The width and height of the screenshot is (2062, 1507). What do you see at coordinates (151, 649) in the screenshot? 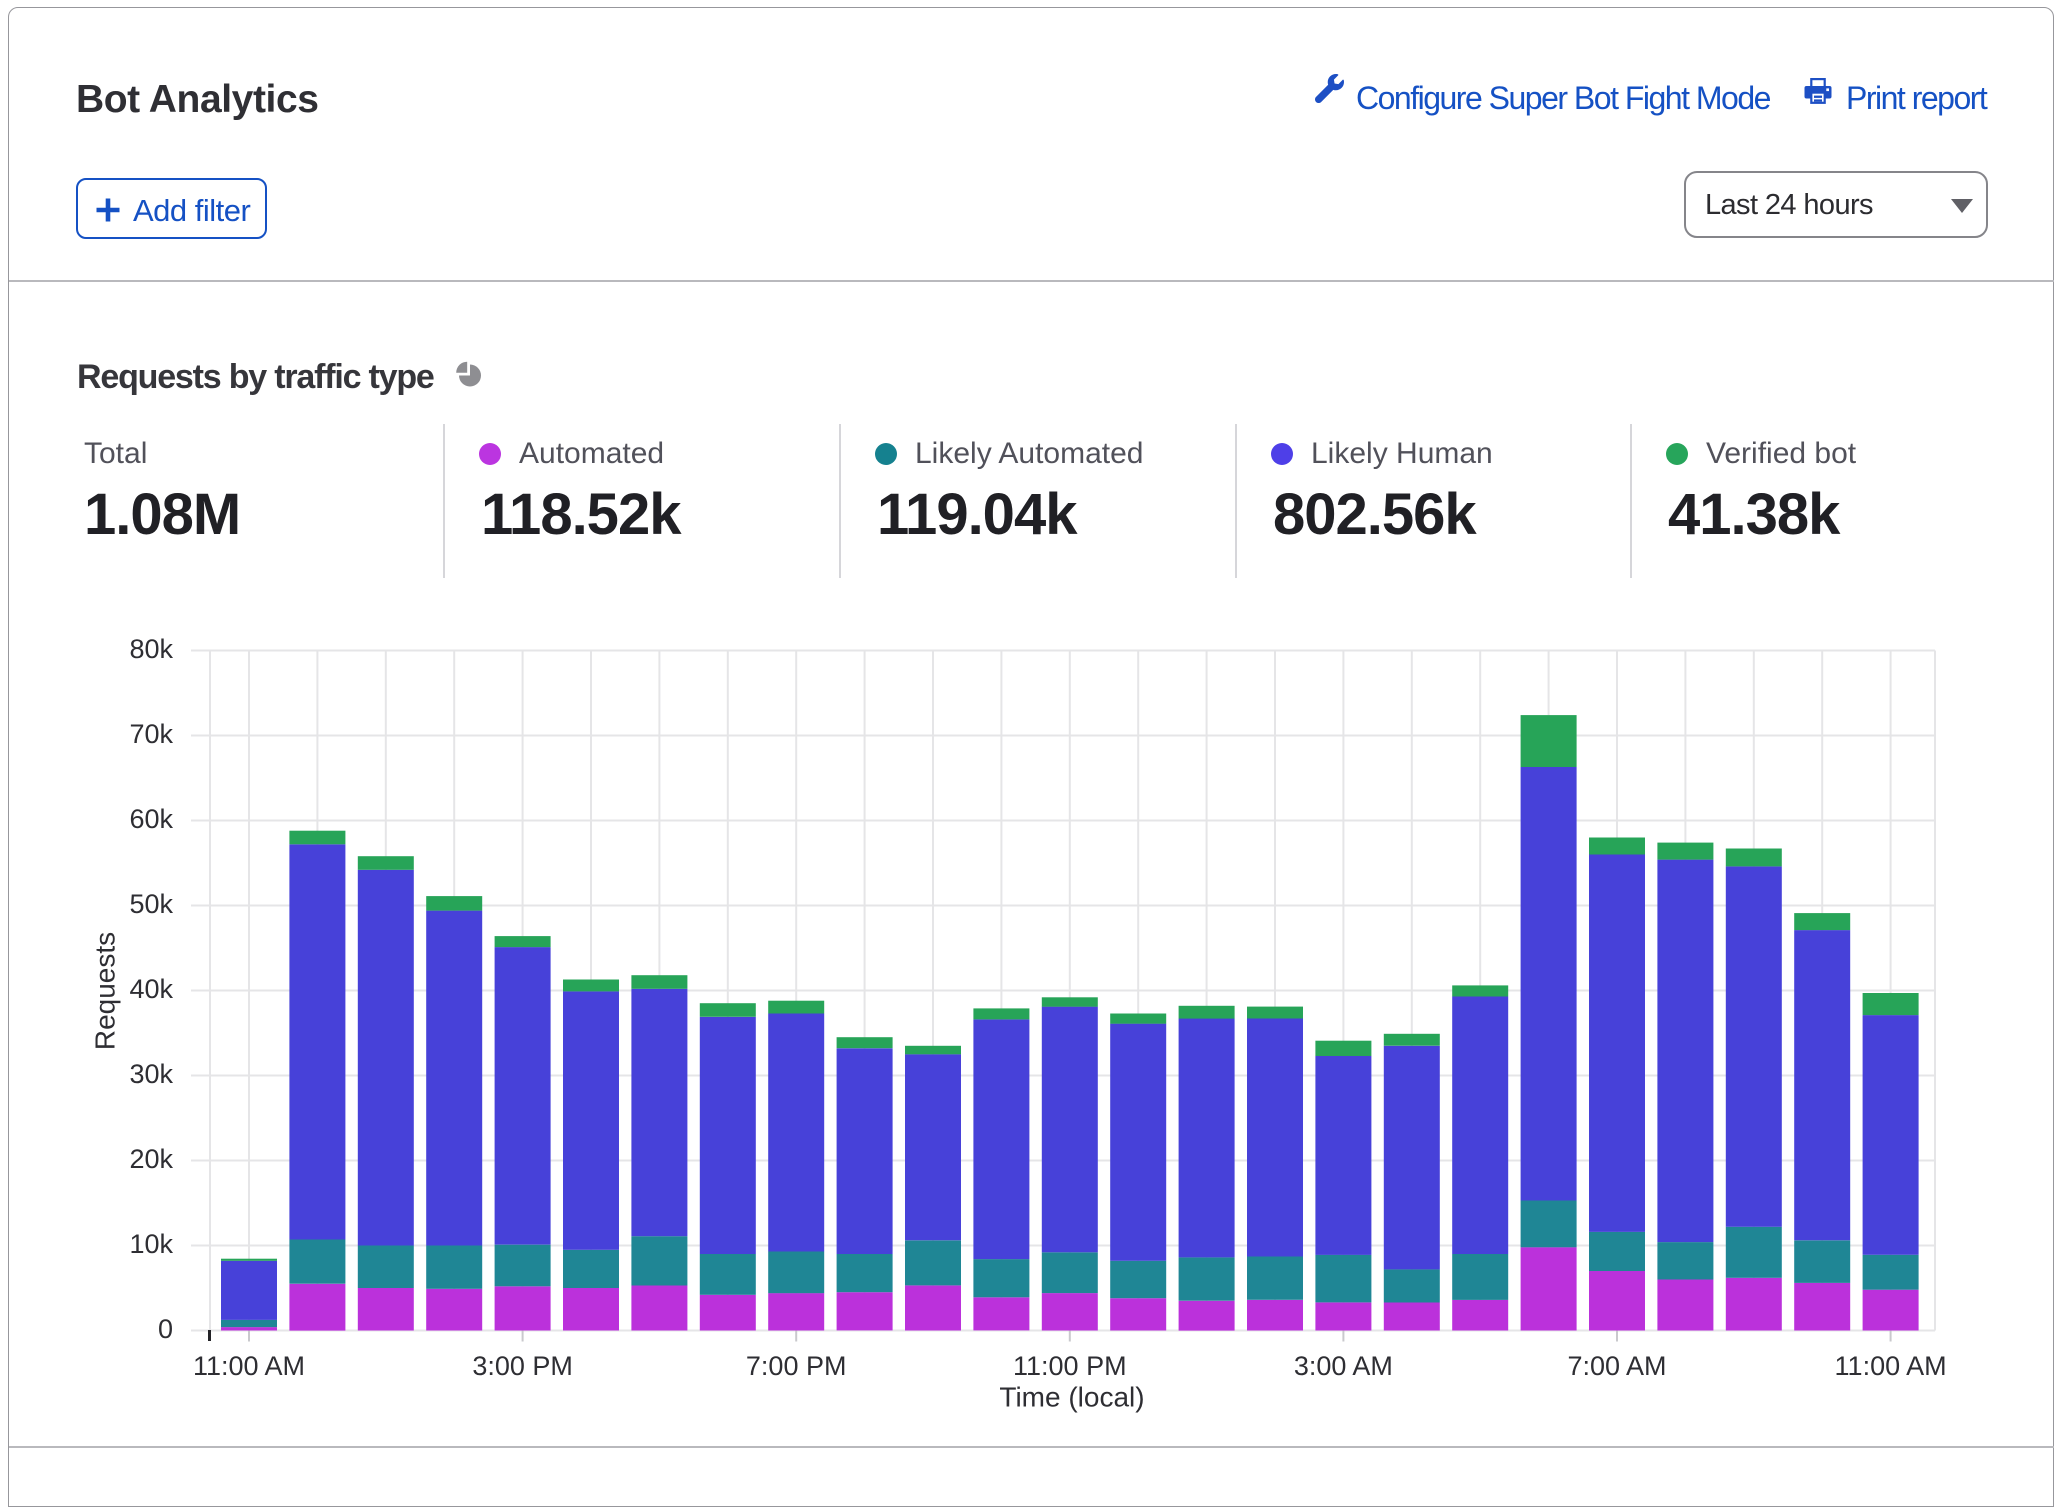
I see `svg-text: 80k` at bounding box center [151, 649].